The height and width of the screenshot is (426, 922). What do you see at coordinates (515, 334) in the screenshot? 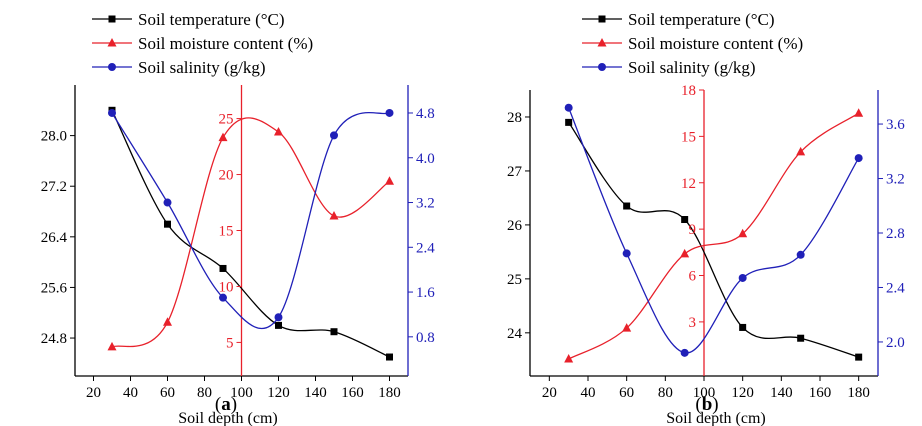
I see `left-y-tick-label: 24` at bounding box center [515, 334].